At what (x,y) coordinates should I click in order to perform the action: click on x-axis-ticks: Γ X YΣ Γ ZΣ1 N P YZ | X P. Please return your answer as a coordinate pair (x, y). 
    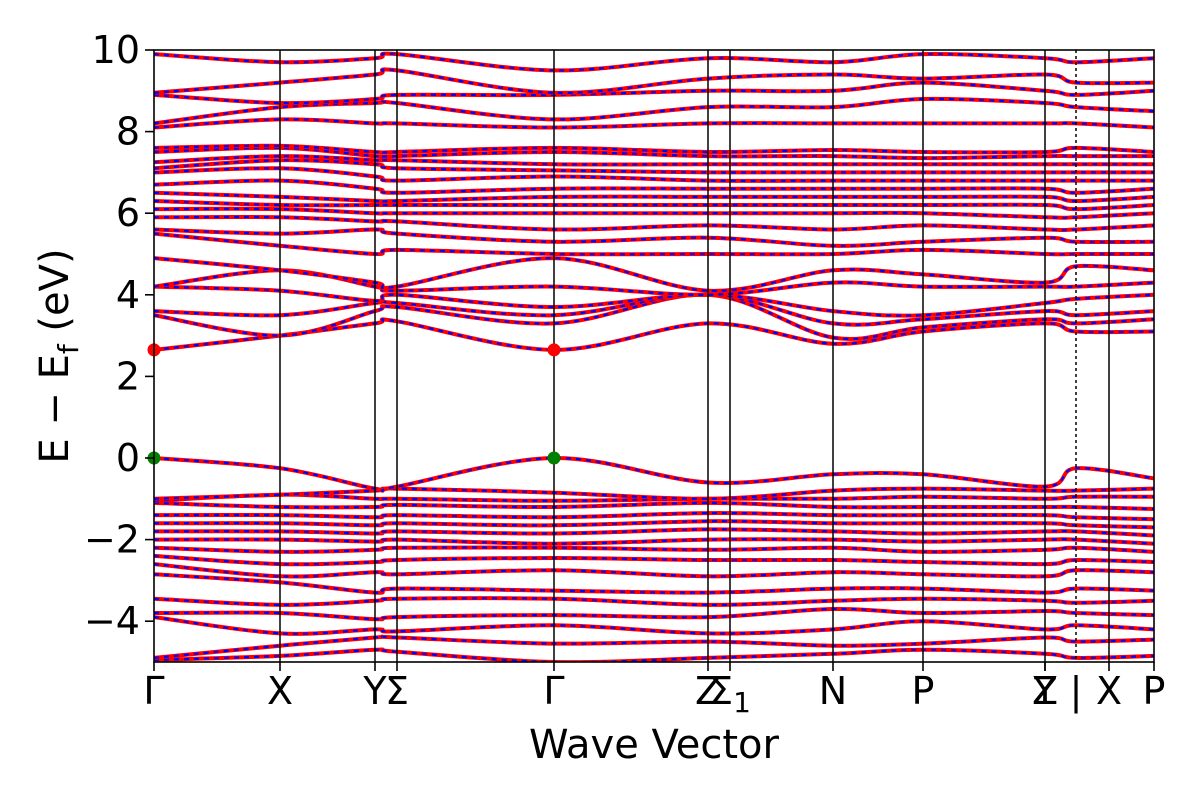
    Looking at the image, I should click on (654, 690).